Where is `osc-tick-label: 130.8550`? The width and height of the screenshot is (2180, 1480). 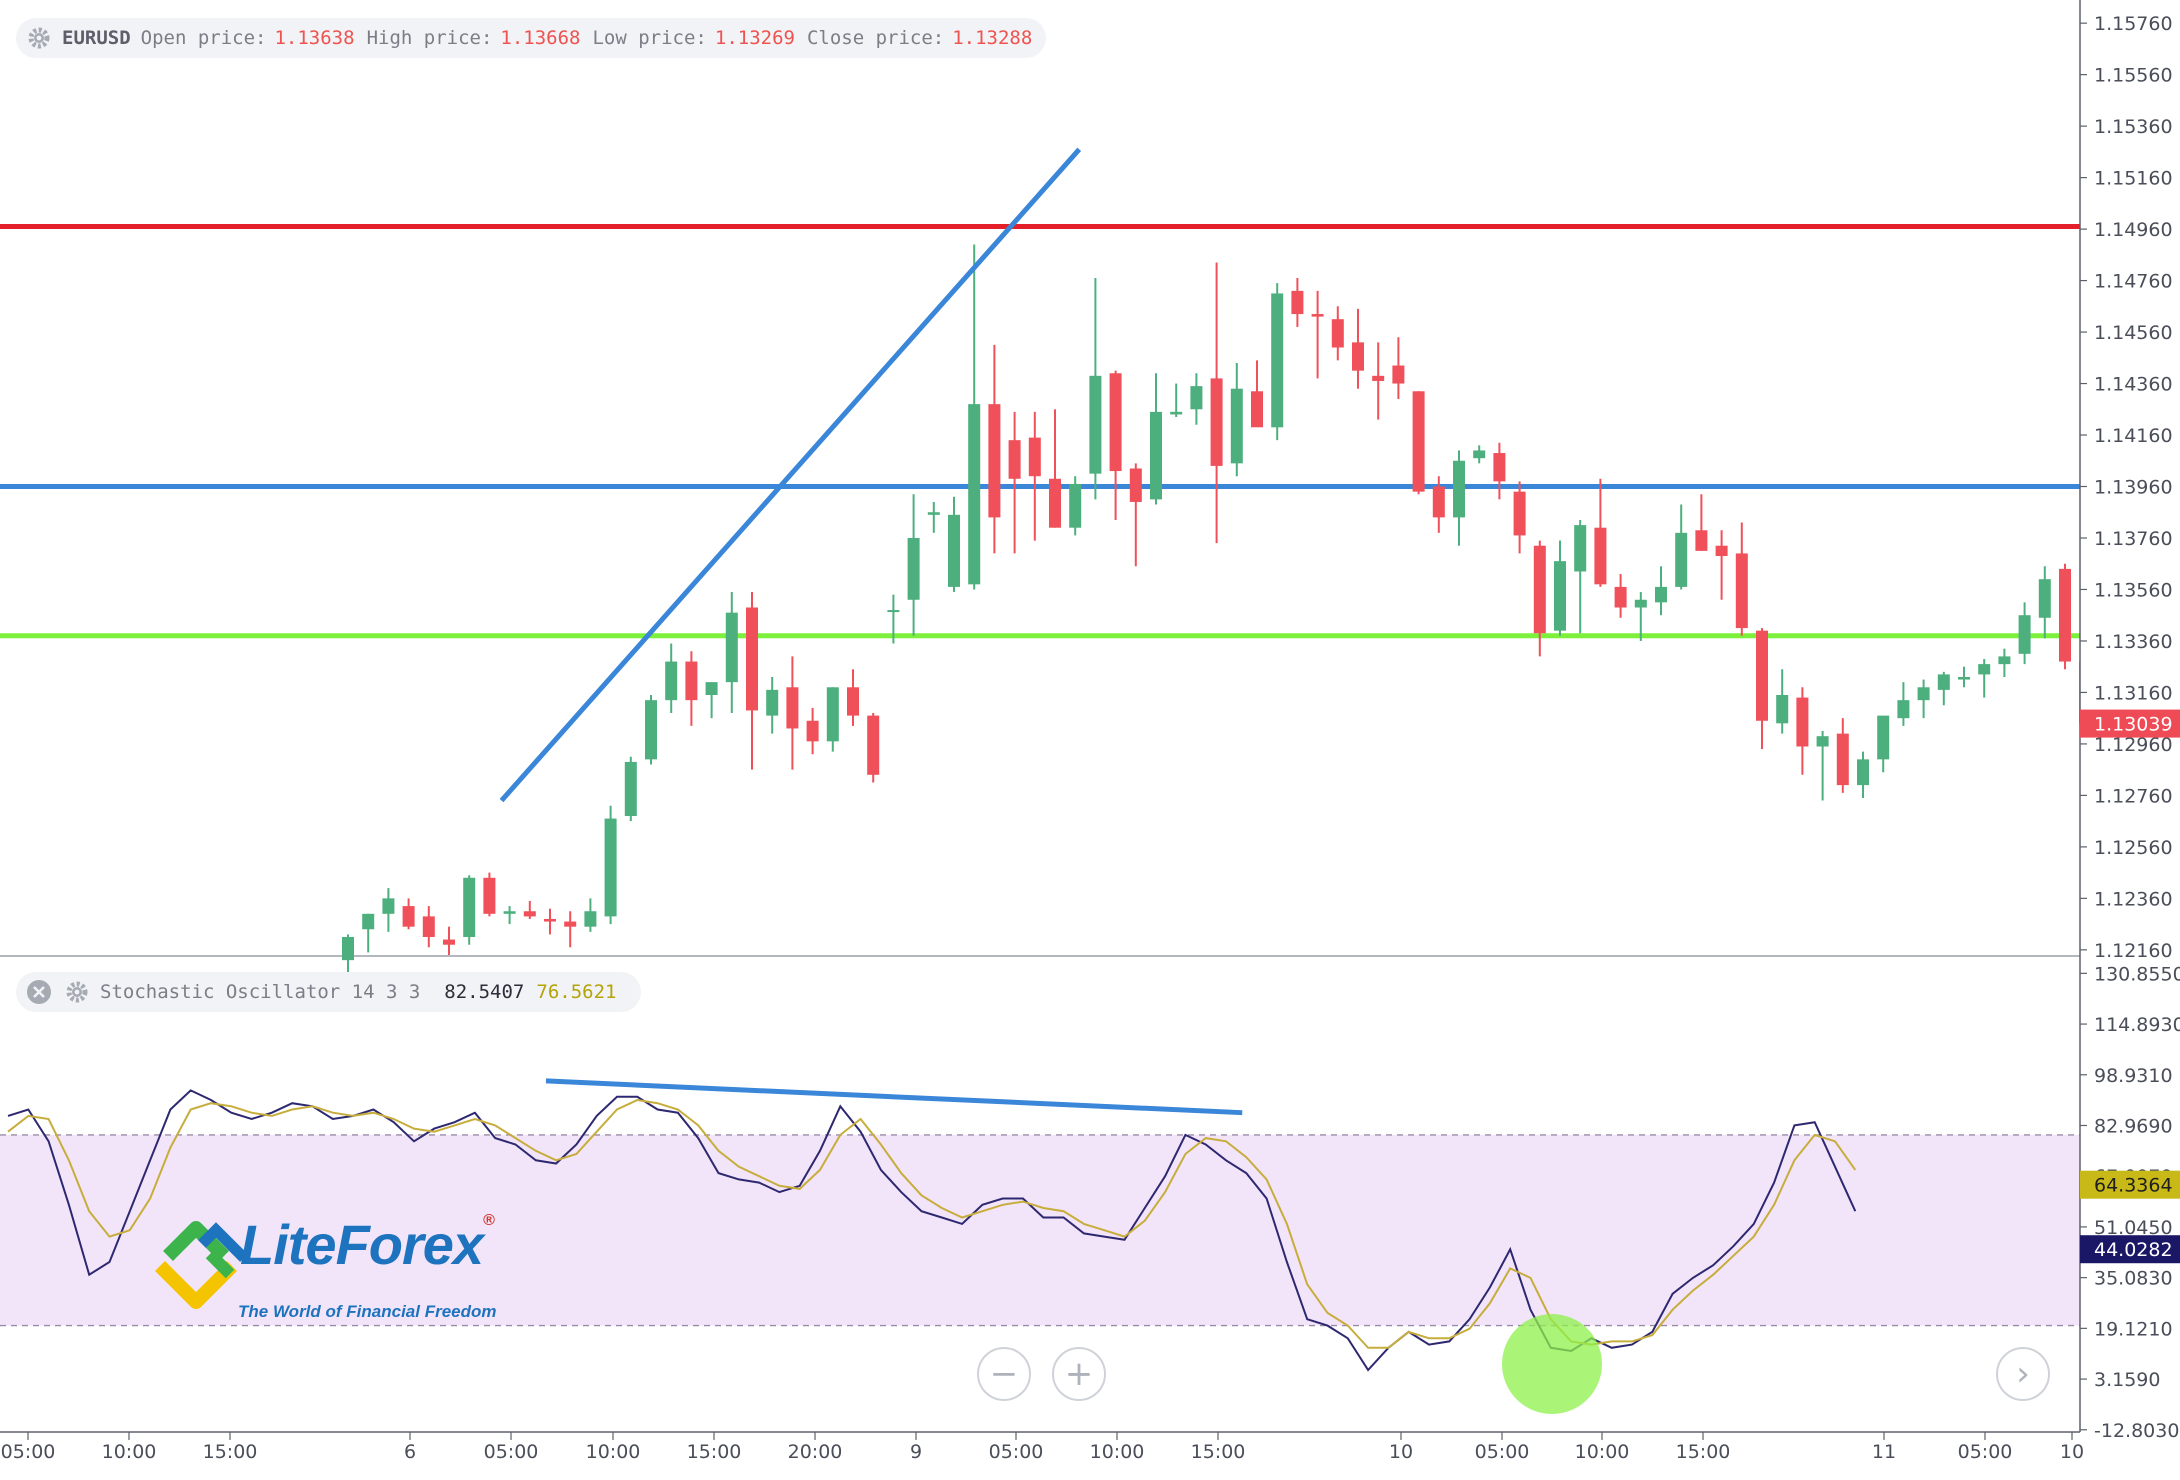 osc-tick-label: 130.8550 is located at coordinates (2137, 974).